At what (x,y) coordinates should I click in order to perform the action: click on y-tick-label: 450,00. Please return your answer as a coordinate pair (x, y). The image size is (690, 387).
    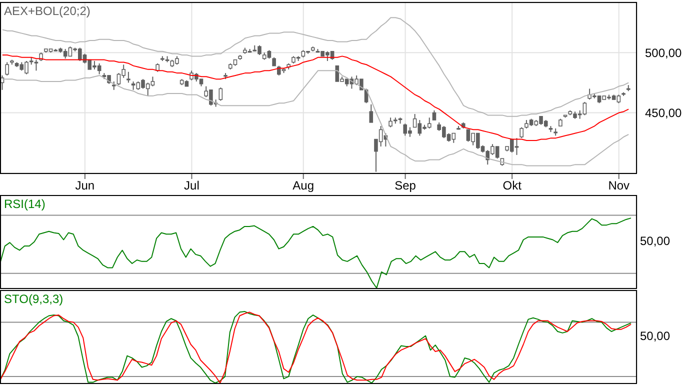
    Looking at the image, I should click on (663, 113).